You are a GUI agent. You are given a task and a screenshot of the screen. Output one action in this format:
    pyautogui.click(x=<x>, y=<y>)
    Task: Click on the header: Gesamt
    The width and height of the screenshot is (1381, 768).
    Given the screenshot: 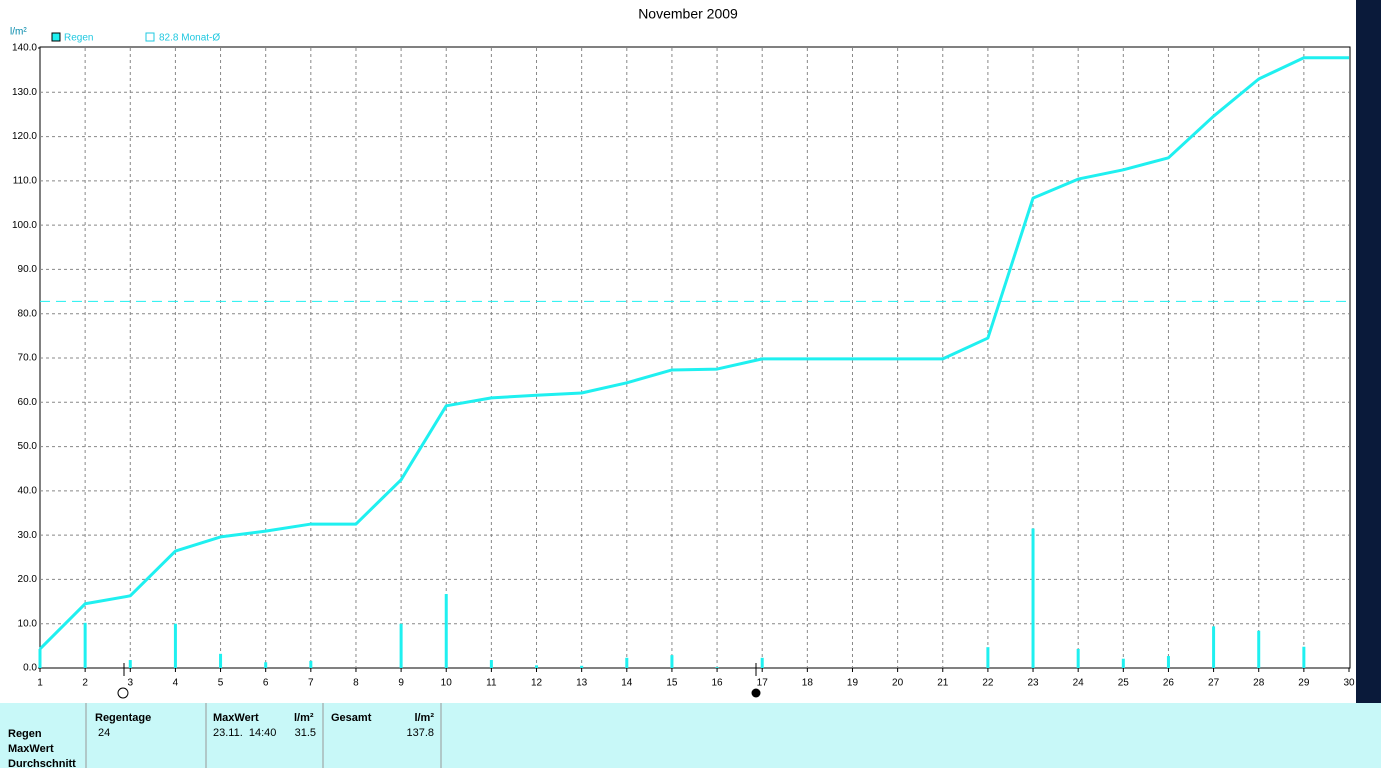 What is the action you would take?
    pyautogui.click(x=351, y=718)
    